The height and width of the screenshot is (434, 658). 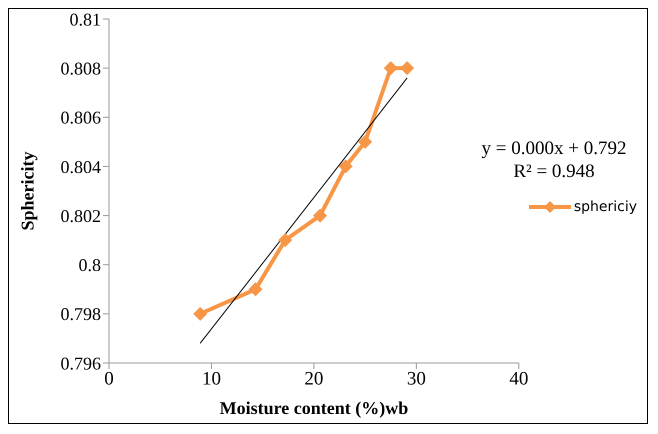 I want to click on y-tick-label: 0.798, so click(x=80, y=314).